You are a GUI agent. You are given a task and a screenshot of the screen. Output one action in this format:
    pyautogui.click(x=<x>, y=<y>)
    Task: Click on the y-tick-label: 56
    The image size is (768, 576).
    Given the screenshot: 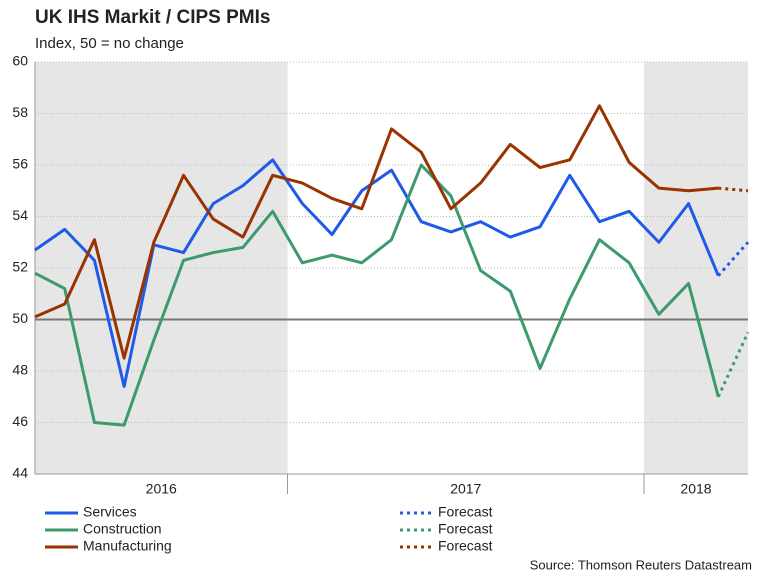 What is the action you would take?
    pyautogui.click(x=20, y=164)
    